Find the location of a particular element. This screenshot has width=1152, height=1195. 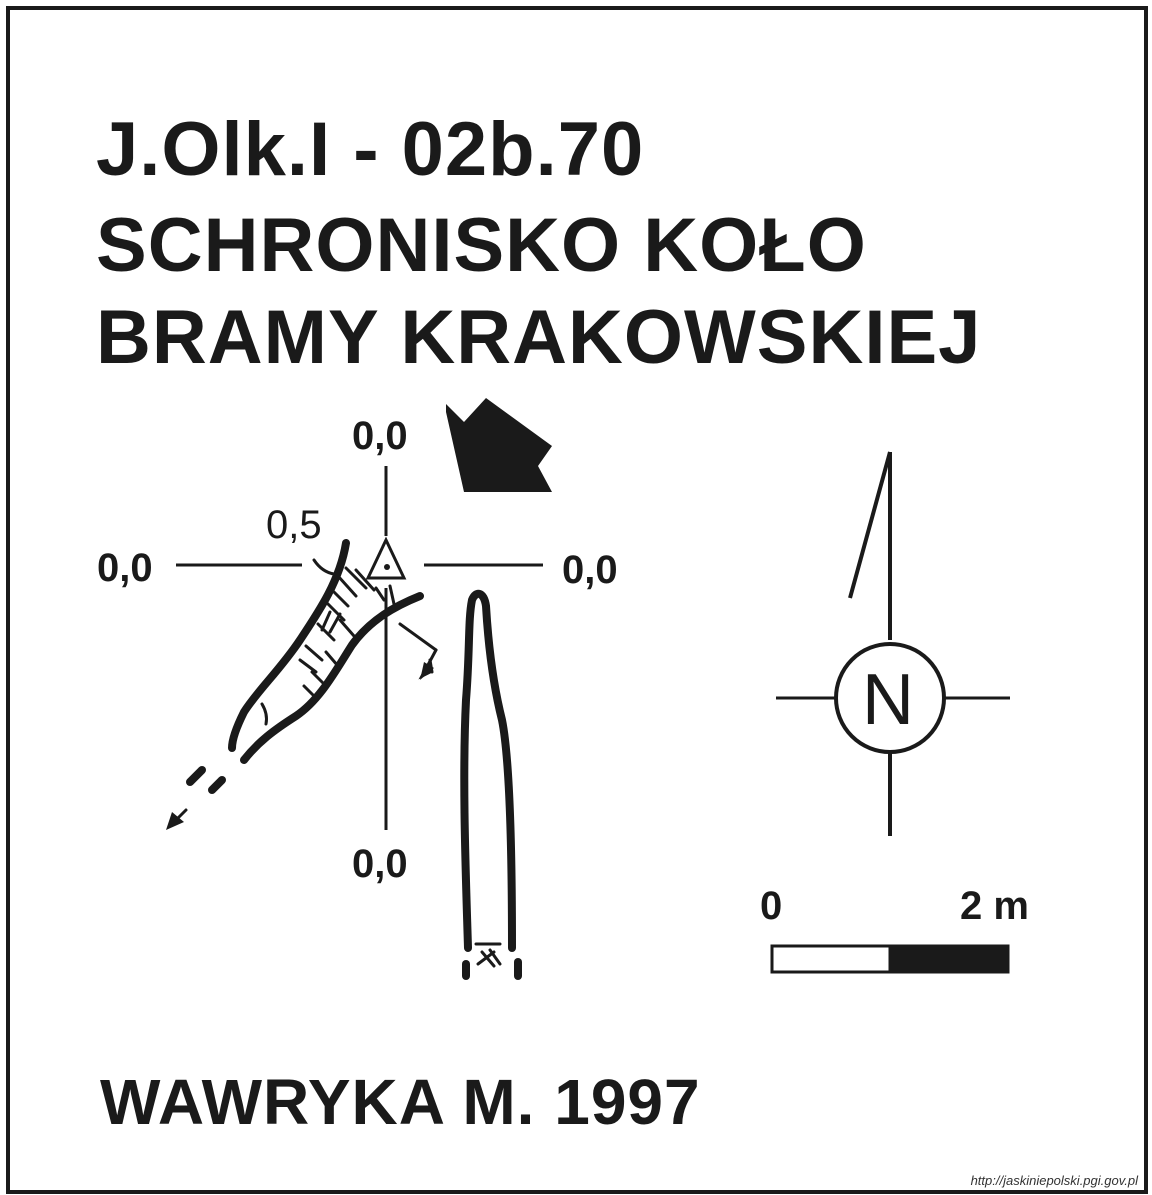

cave-passage-fissure is located at coordinates (491, 784).